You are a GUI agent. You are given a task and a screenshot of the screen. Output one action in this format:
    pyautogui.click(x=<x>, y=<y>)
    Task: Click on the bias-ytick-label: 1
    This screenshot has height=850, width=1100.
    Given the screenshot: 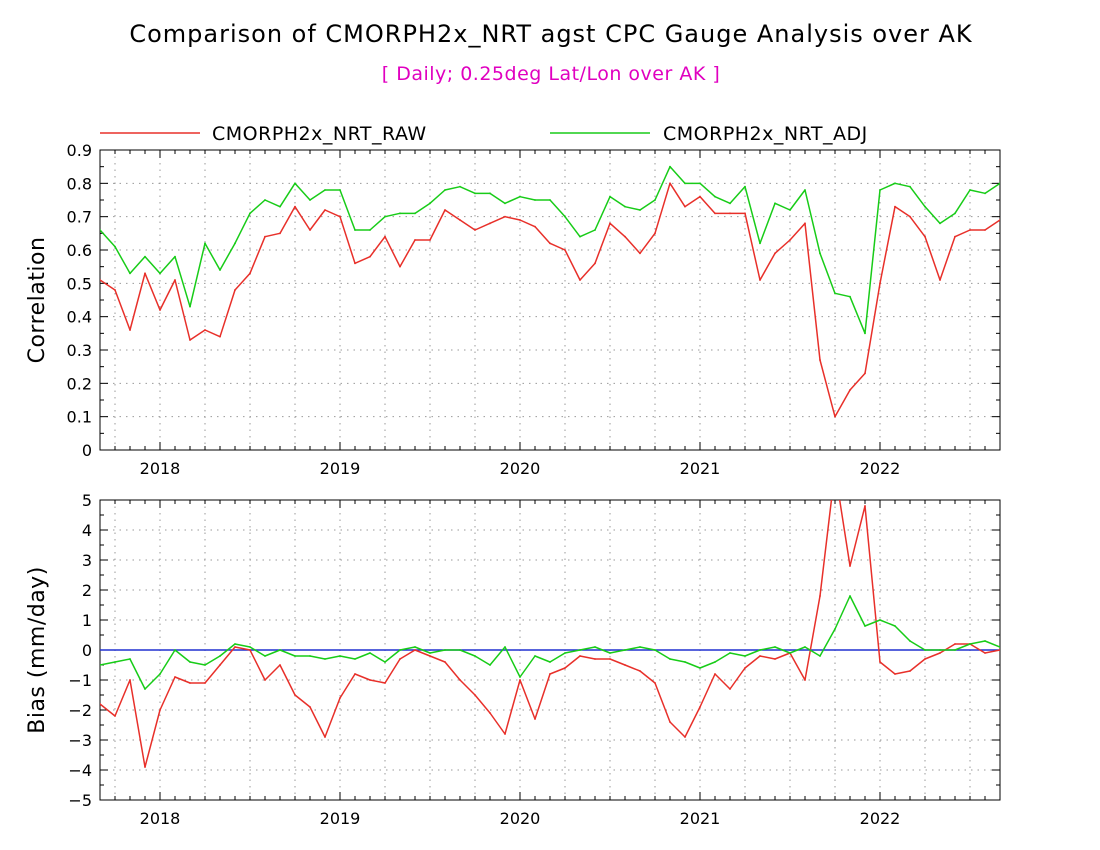 What is the action you would take?
    pyautogui.click(x=87, y=620)
    